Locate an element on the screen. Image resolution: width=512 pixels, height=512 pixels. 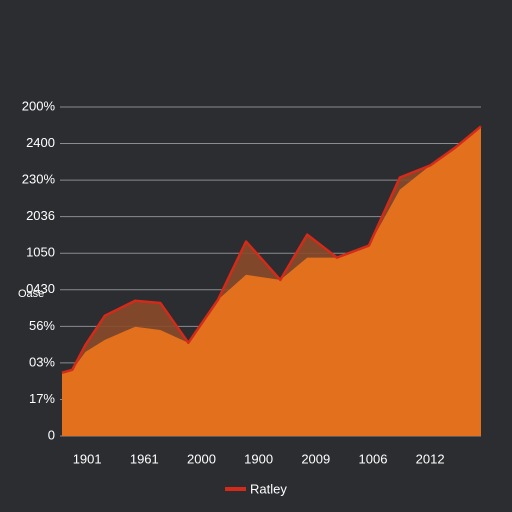
y-tick-label: 0430 is located at coordinates (40, 288).